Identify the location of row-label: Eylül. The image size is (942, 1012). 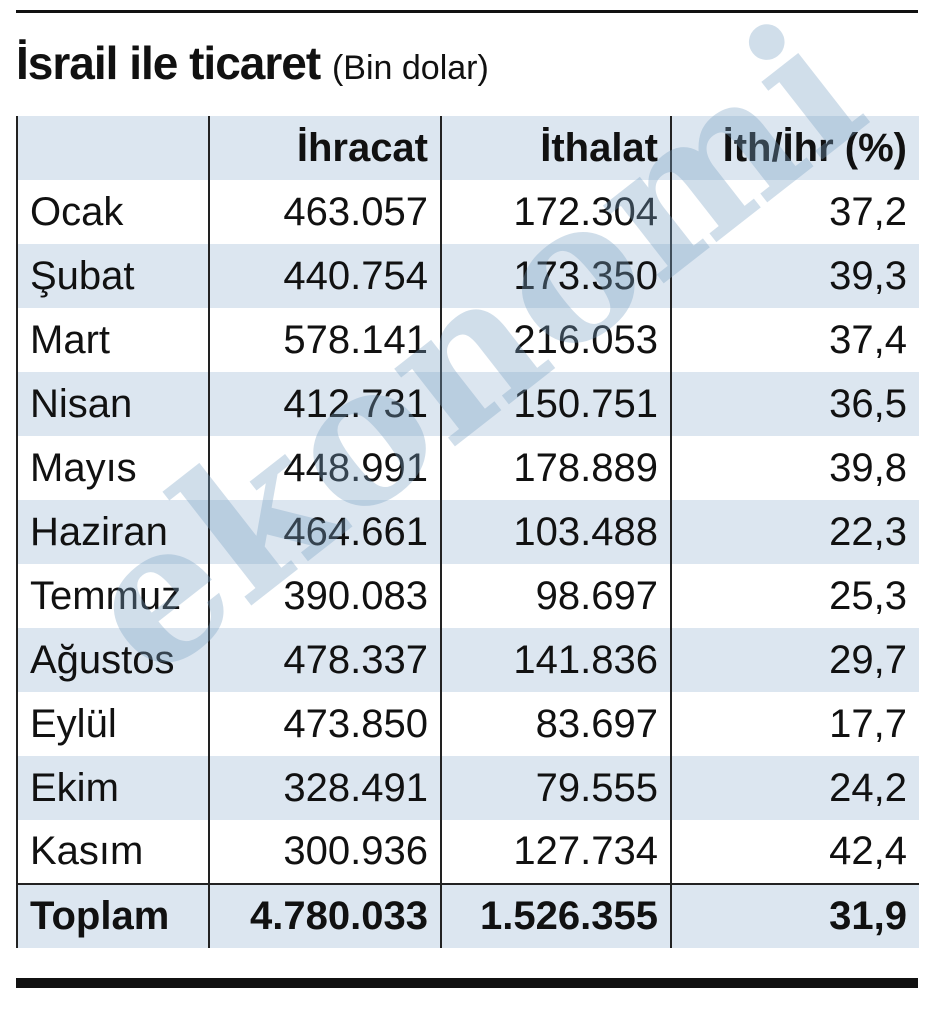
(112, 724).